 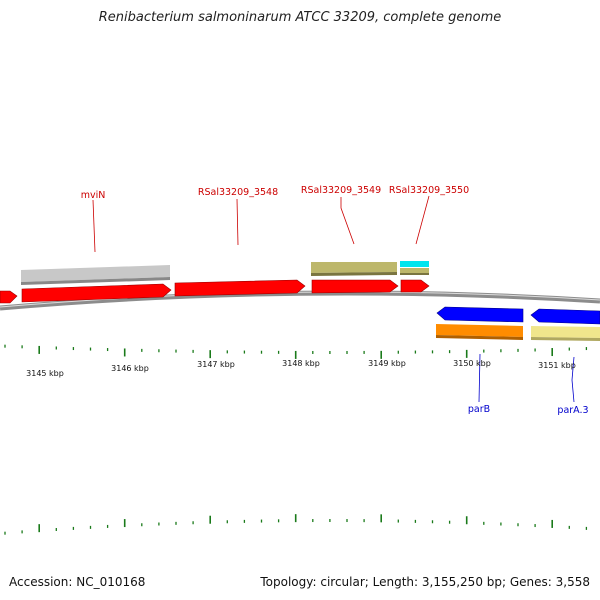 What do you see at coordinates (414, 270) in the screenshot?
I see `feature-olive-small` at bounding box center [414, 270].